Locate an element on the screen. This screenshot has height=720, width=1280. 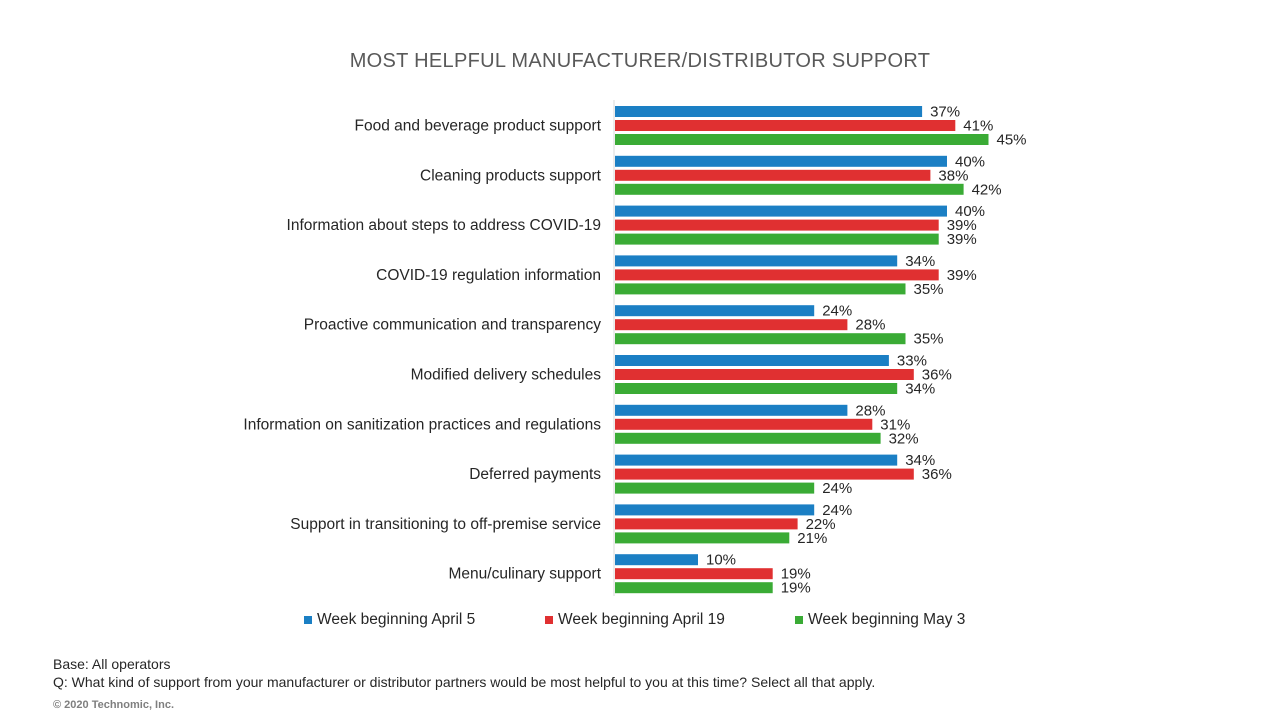
data-label: 33% is located at coordinates (912, 361).